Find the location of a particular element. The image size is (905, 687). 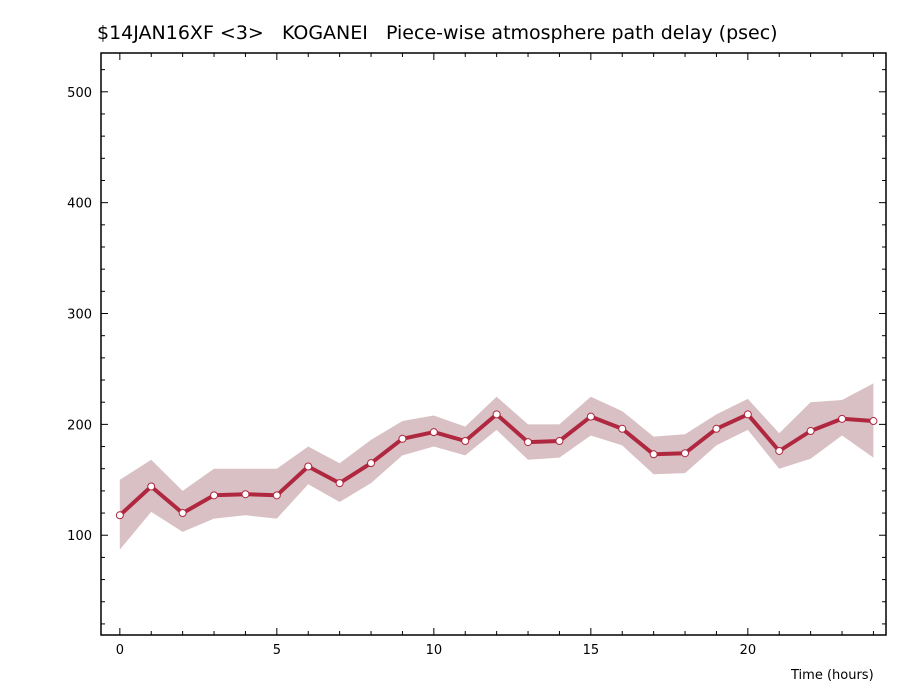

x-tick-label: 10 is located at coordinates (434, 650).